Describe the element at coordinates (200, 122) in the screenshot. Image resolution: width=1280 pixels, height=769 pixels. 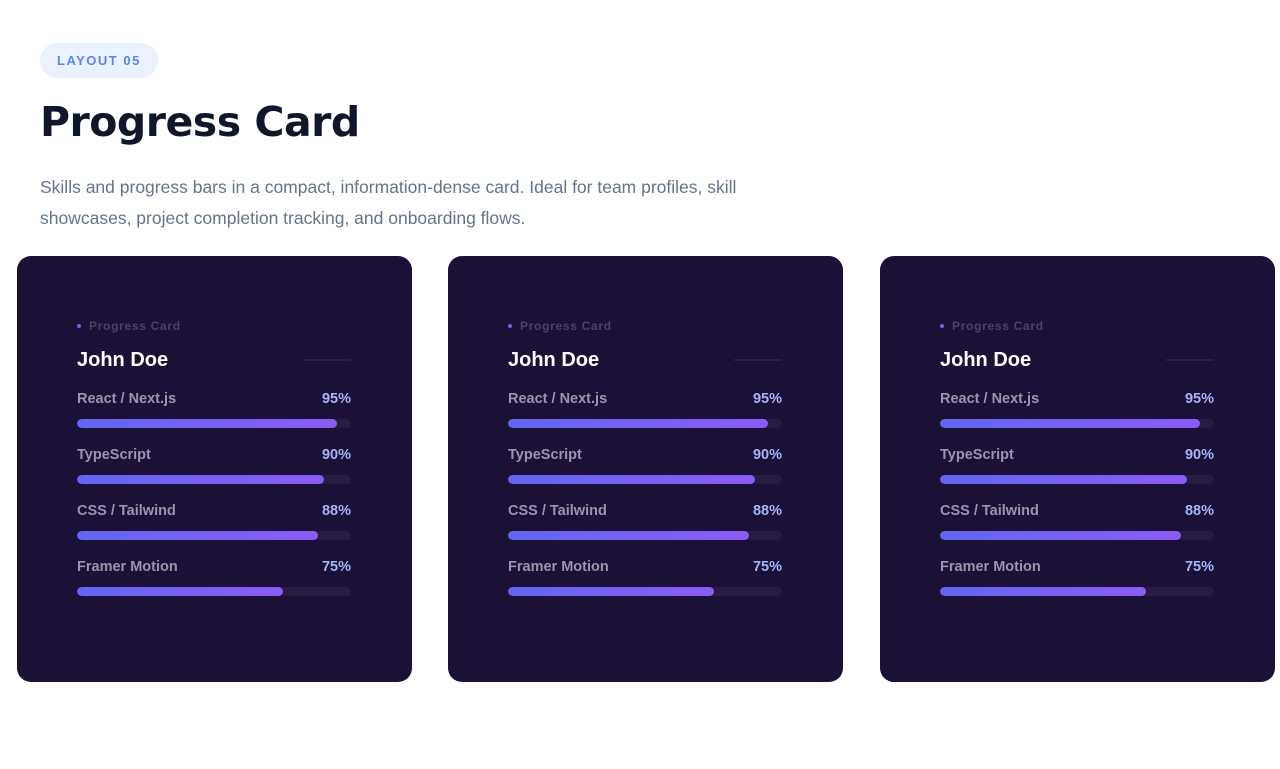
I see `page-title: Progress Card` at that location.